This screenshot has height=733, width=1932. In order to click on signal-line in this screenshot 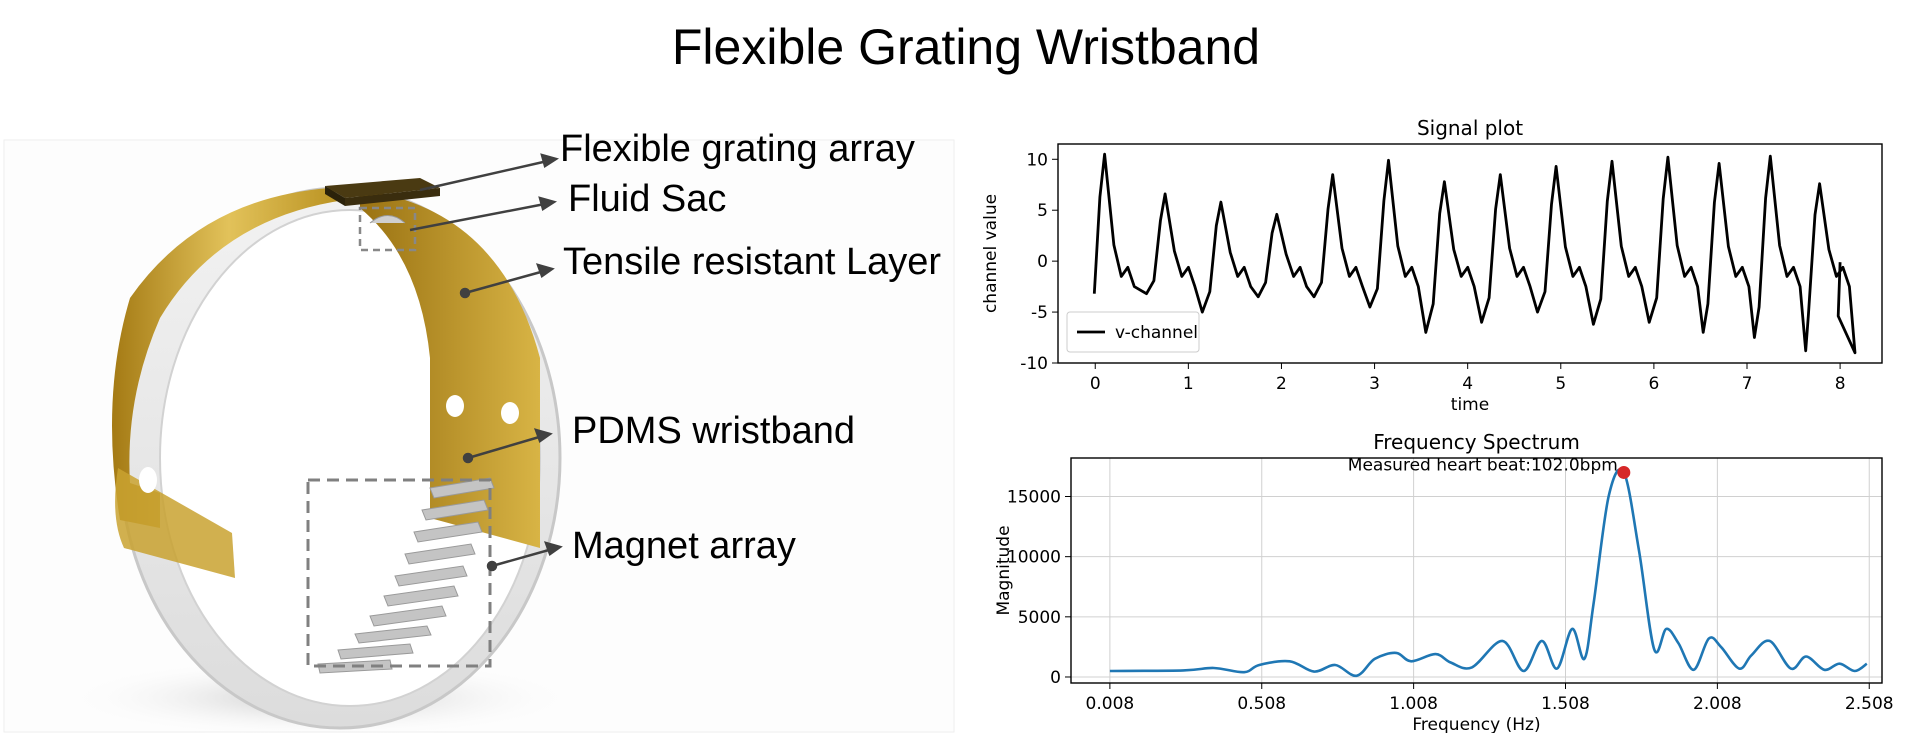, I will do `click(1474, 253)`.